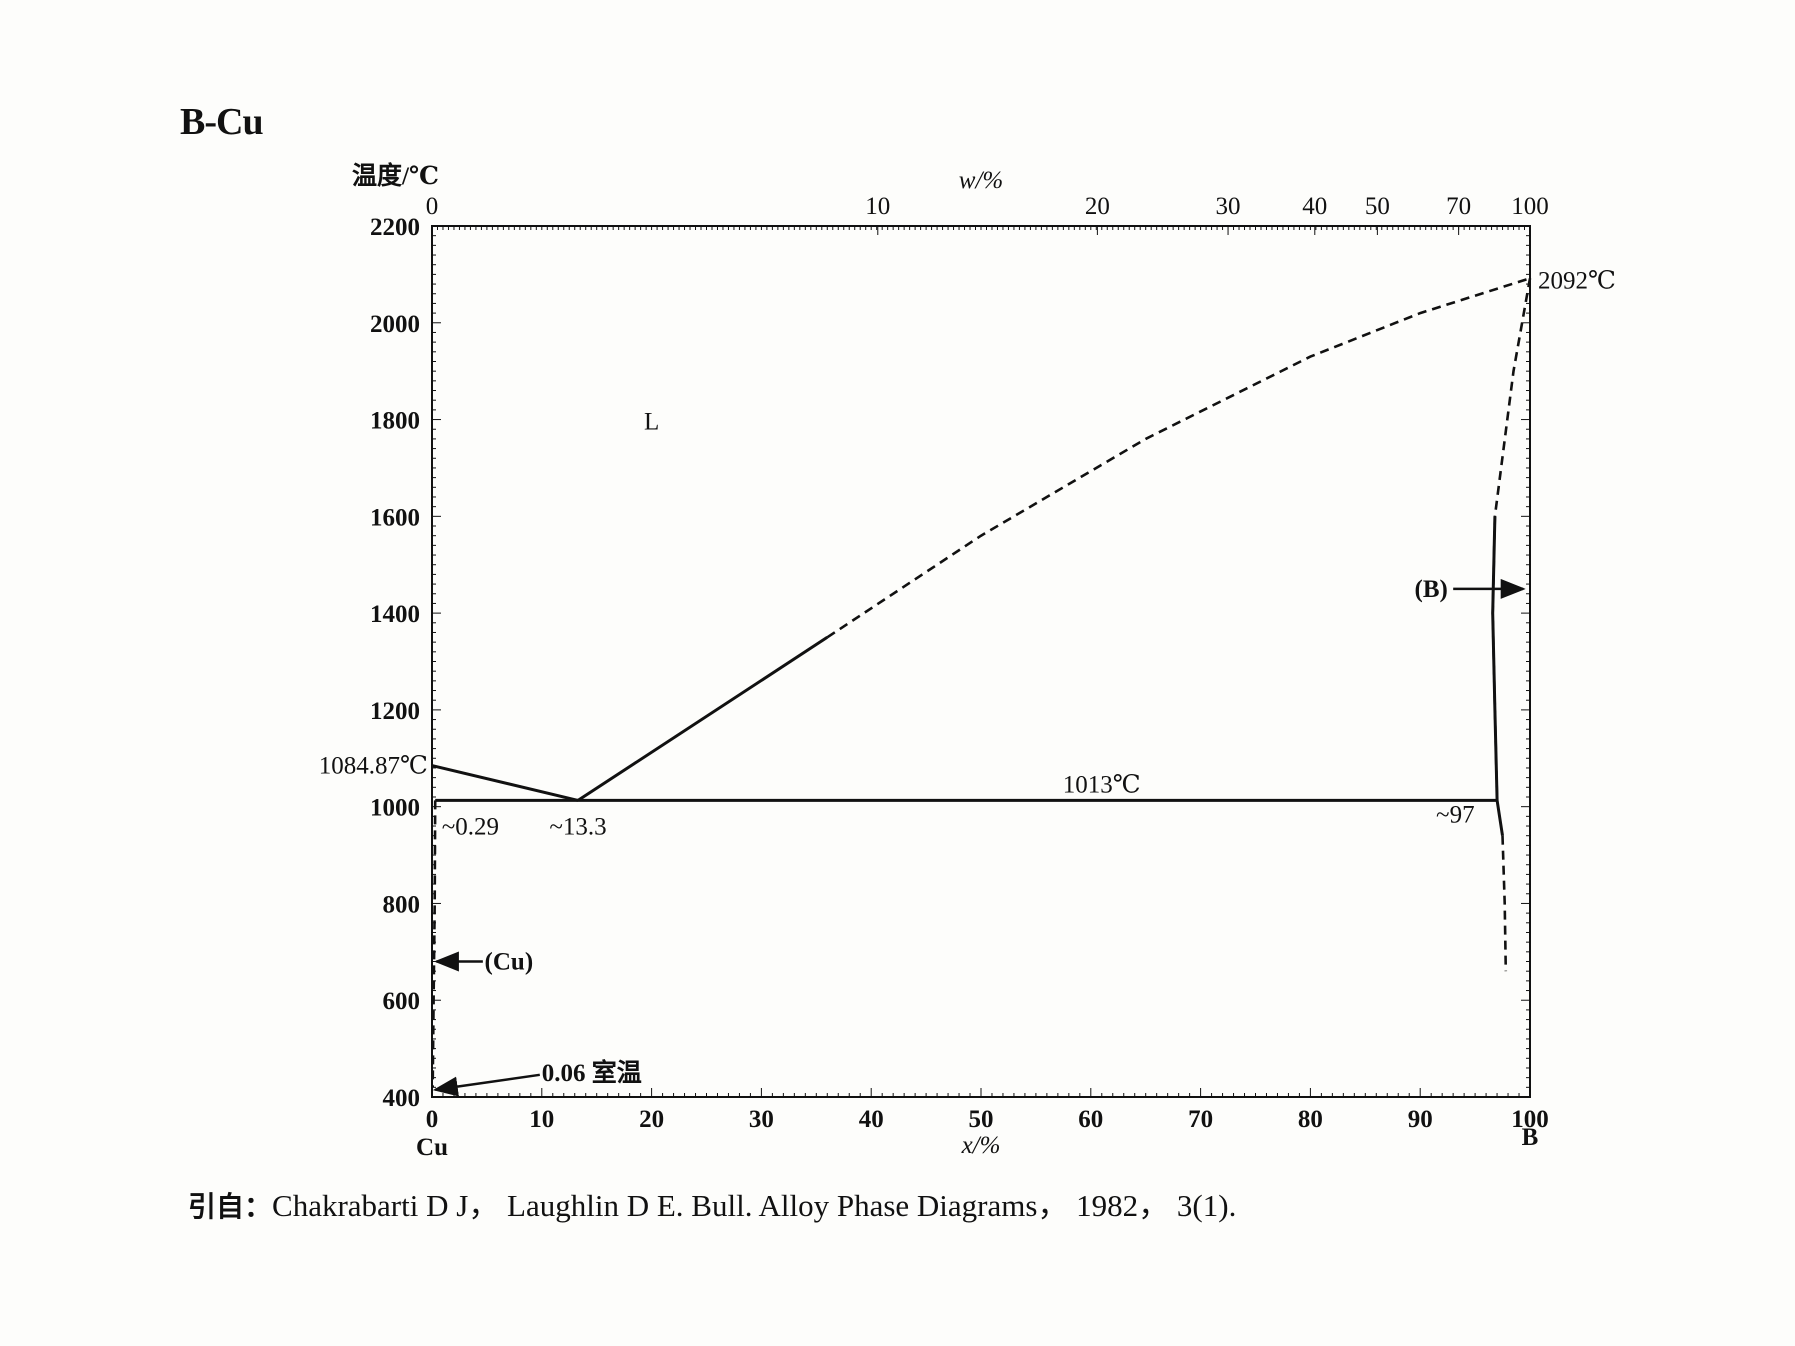 Image resolution: width=1795 pixels, height=1346 pixels. What do you see at coordinates (1310, 1119) in the screenshot?
I see `x-tick-label: 80` at bounding box center [1310, 1119].